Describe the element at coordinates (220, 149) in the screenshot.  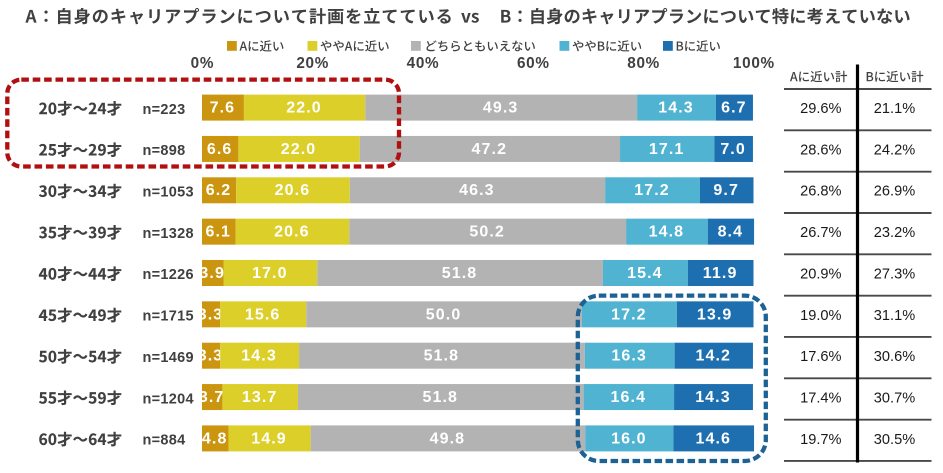
I see `svg-text: 6.6` at that location.